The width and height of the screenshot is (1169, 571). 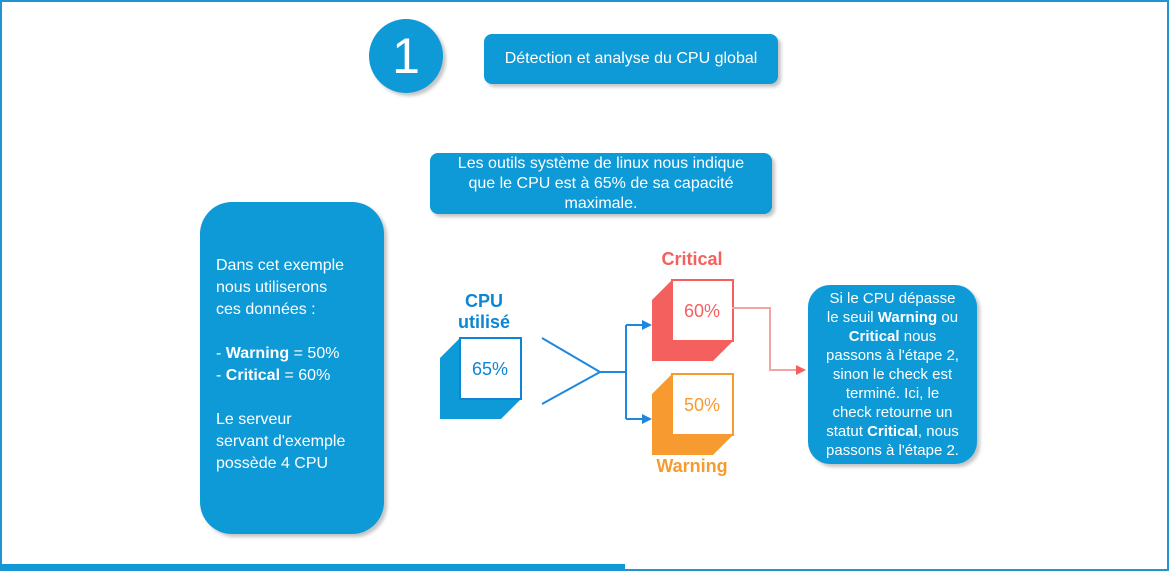 I want to click on cpu-cube-front, so click(x=490, y=368).